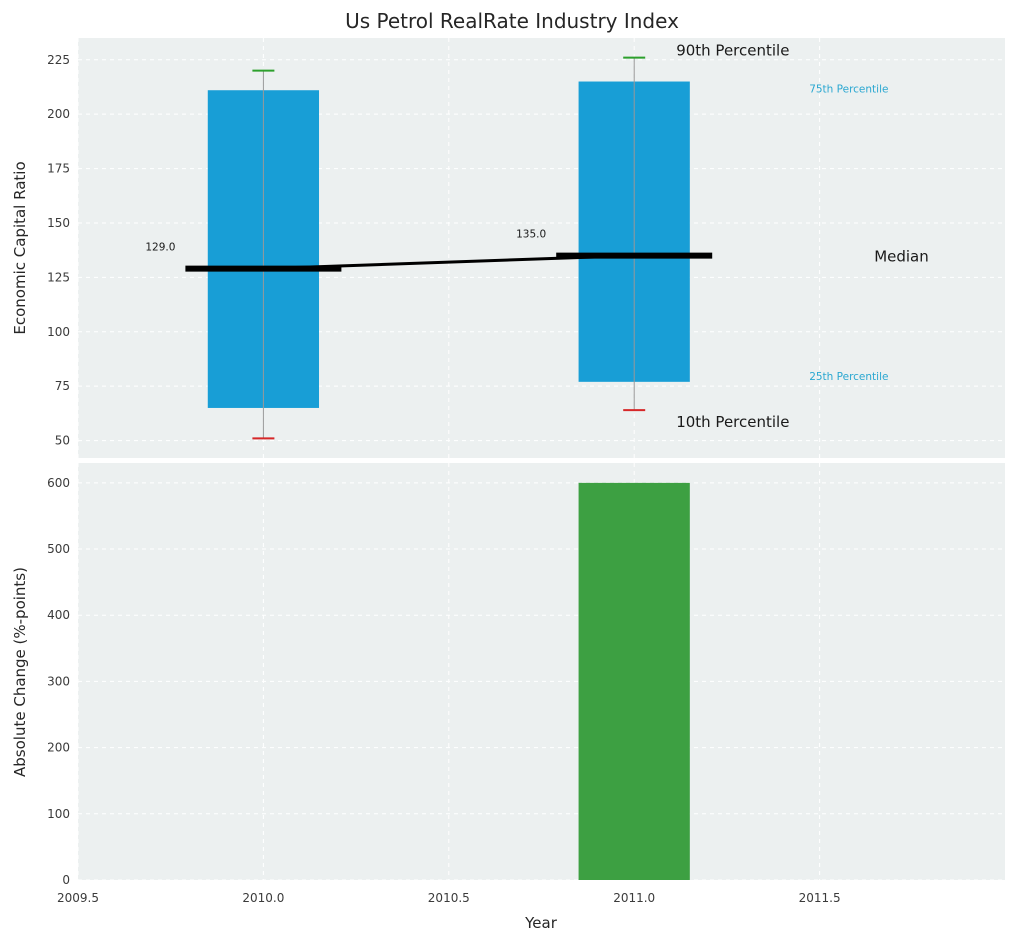  I want to click on y-tick-label: 175, so click(58, 169).